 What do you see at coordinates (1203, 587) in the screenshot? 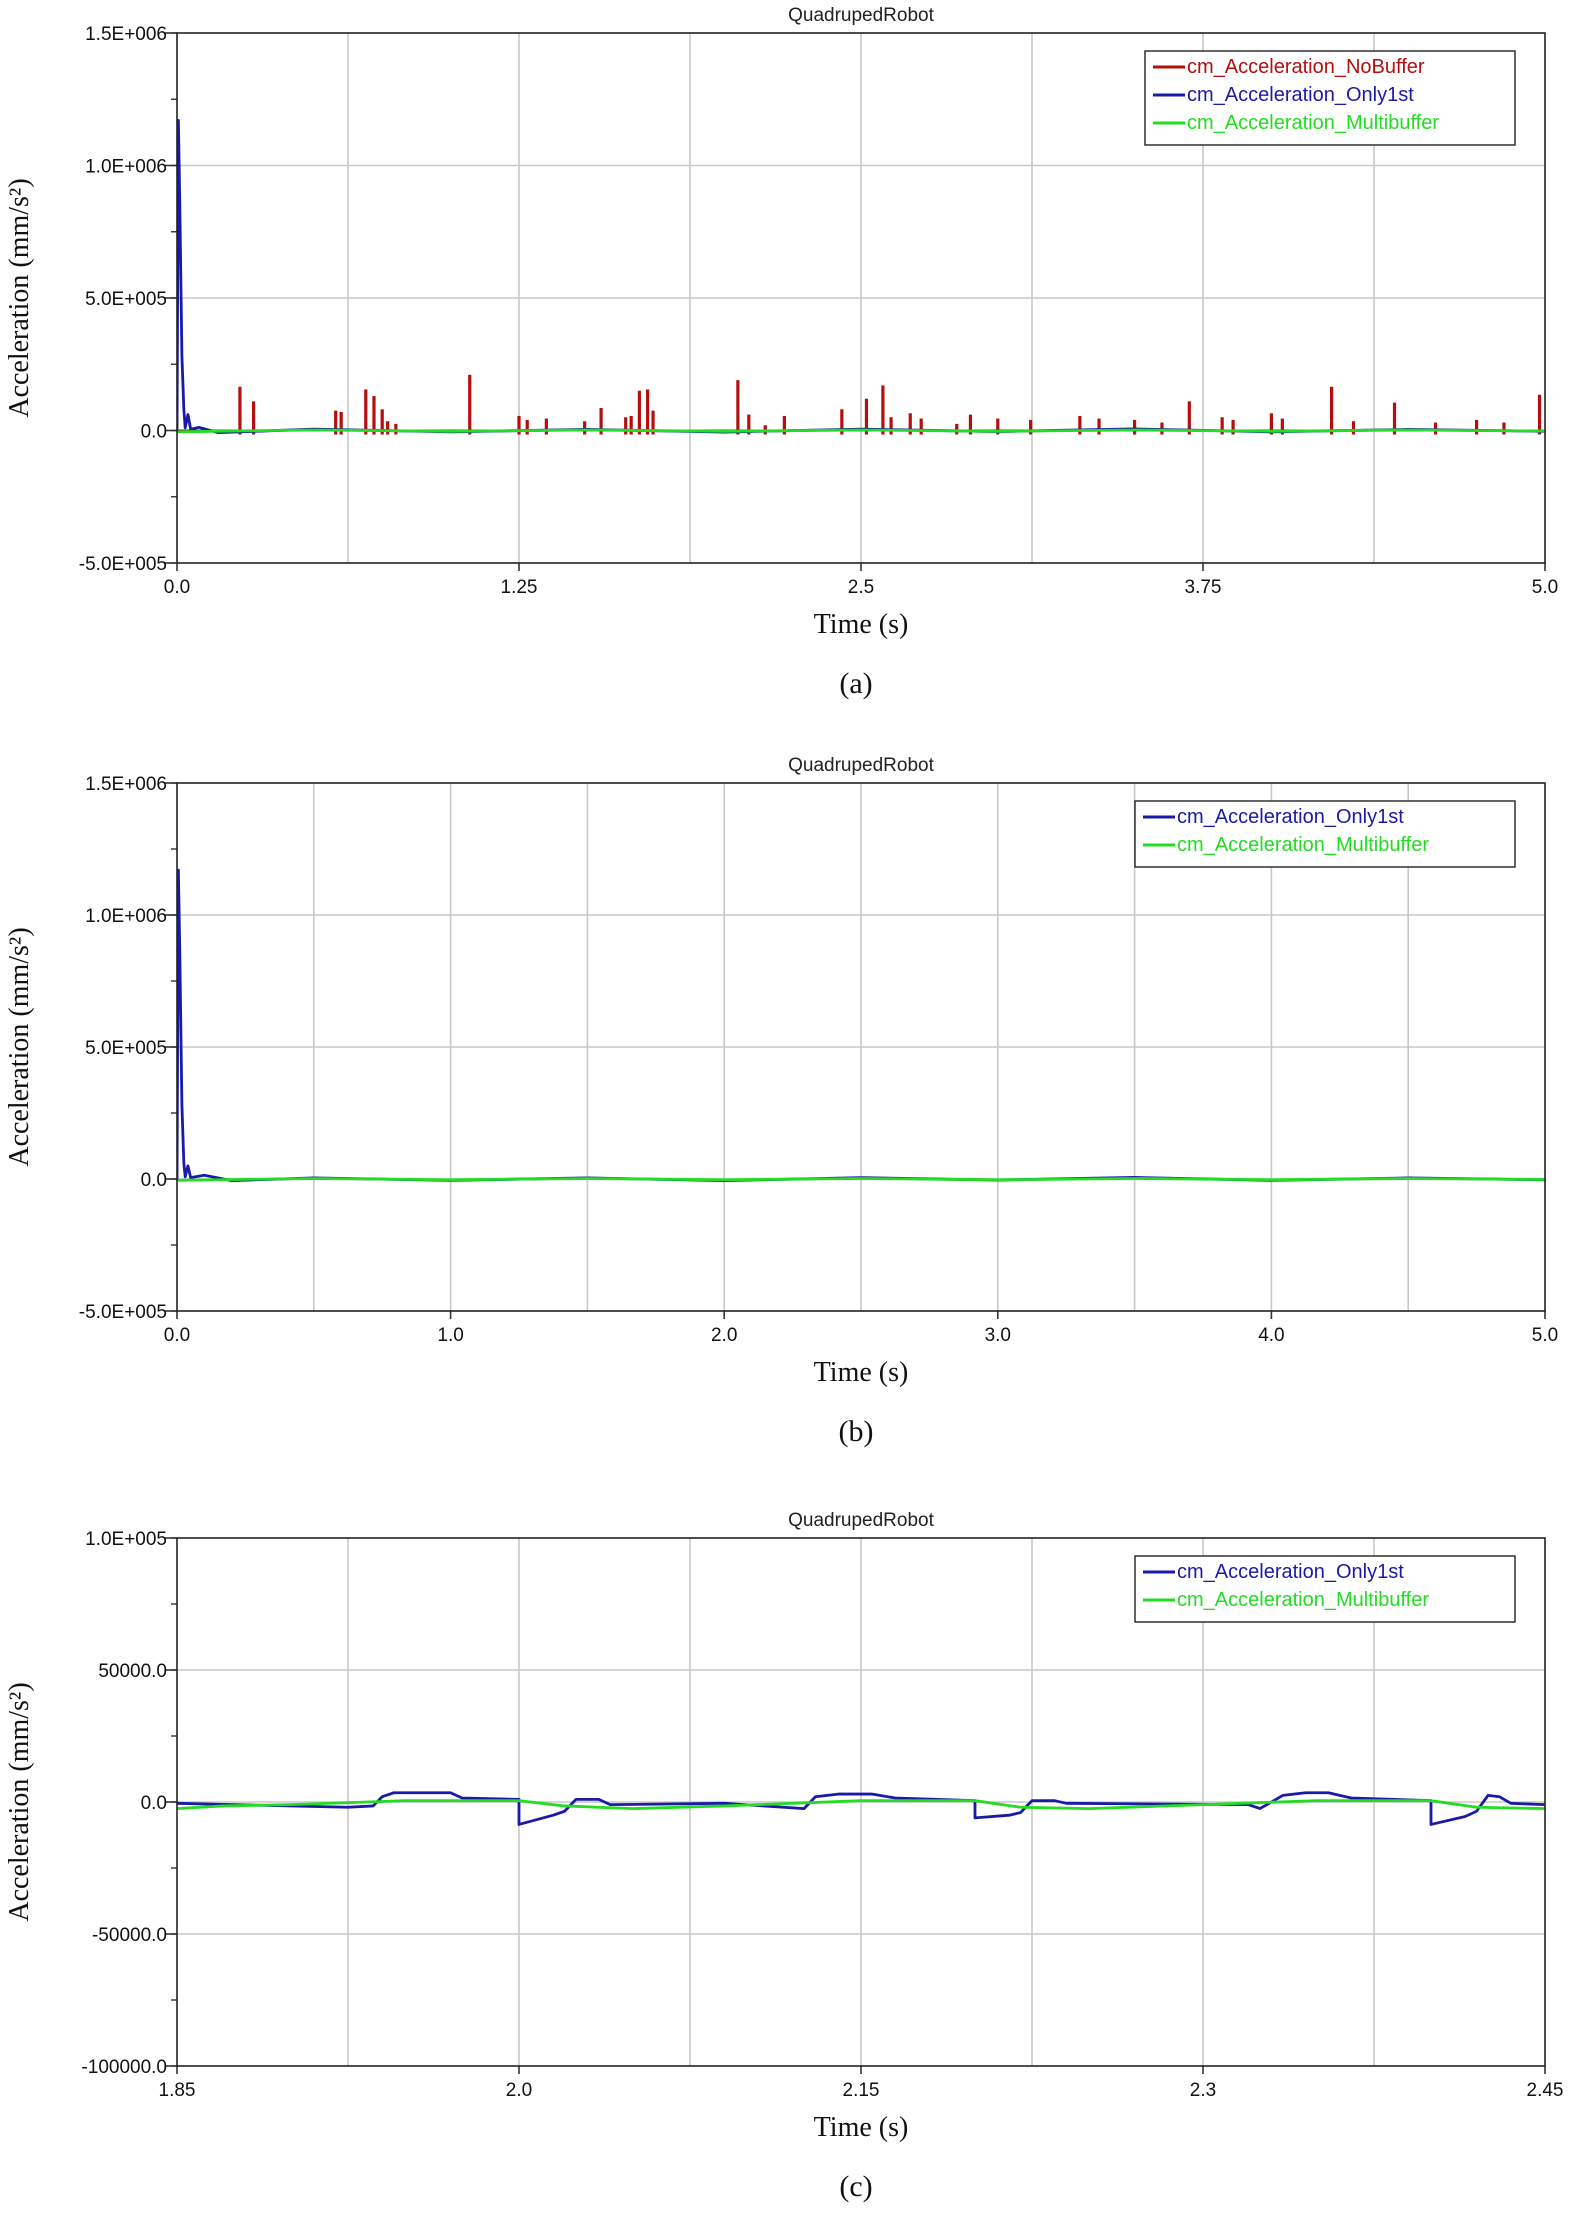
I see `x-tick-label: 3.75` at bounding box center [1203, 587].